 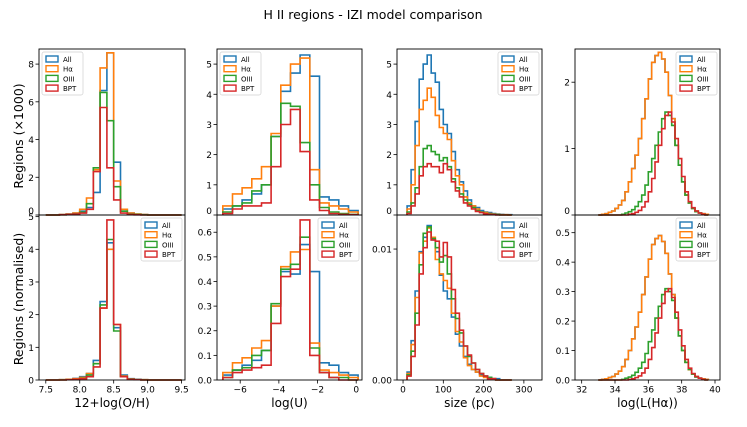 I want to click on x-tick-label: 34, so click(x=615, y=391).